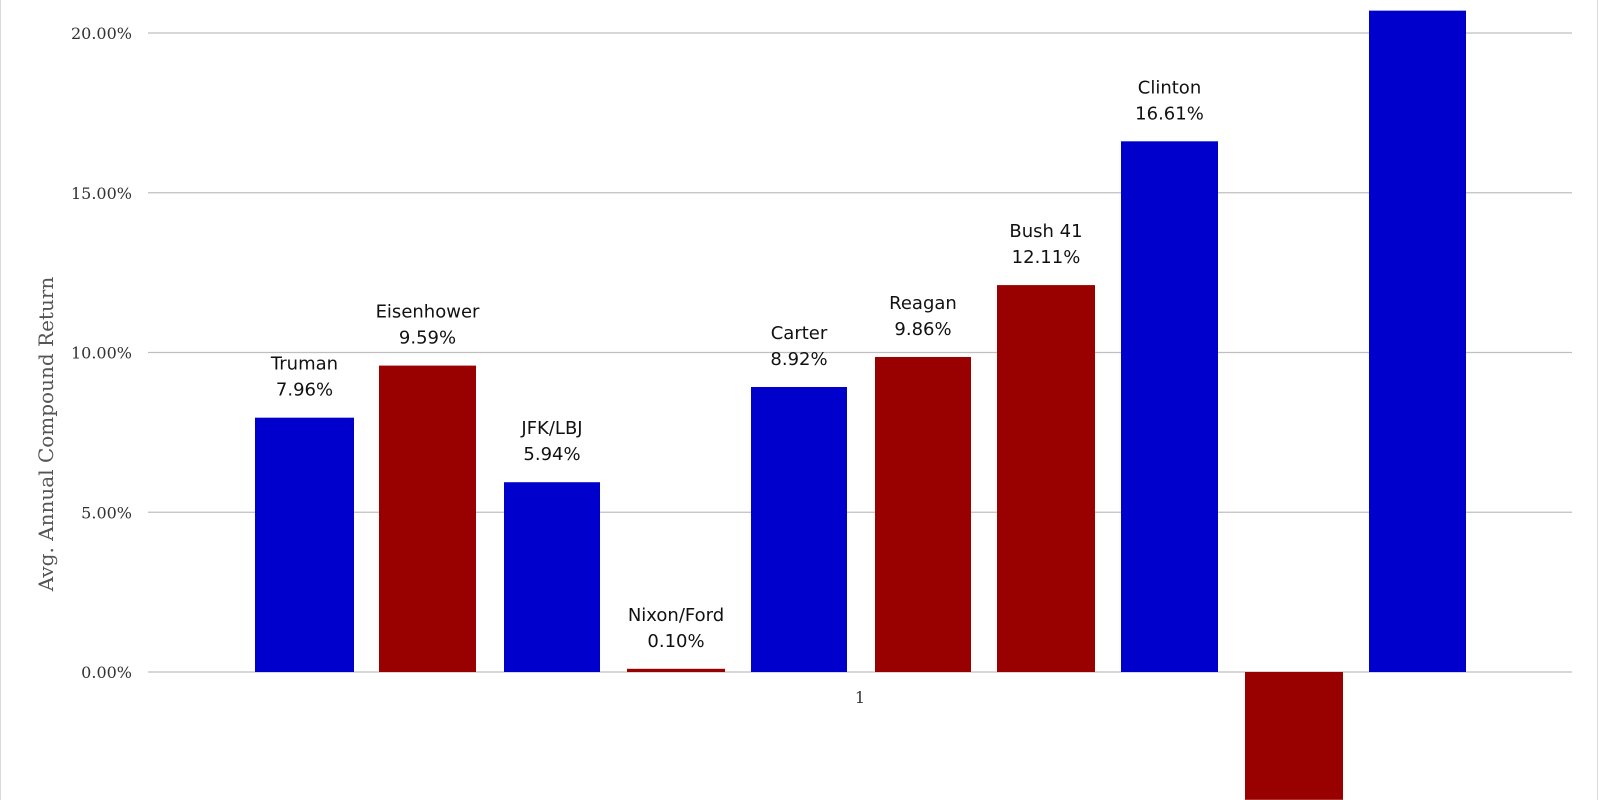 The height and width of the screenshot is (800, 1600). Describe the element at coordinates (923, 303) in the screenshot. I see `bar-category-label: Reagan` at that location.